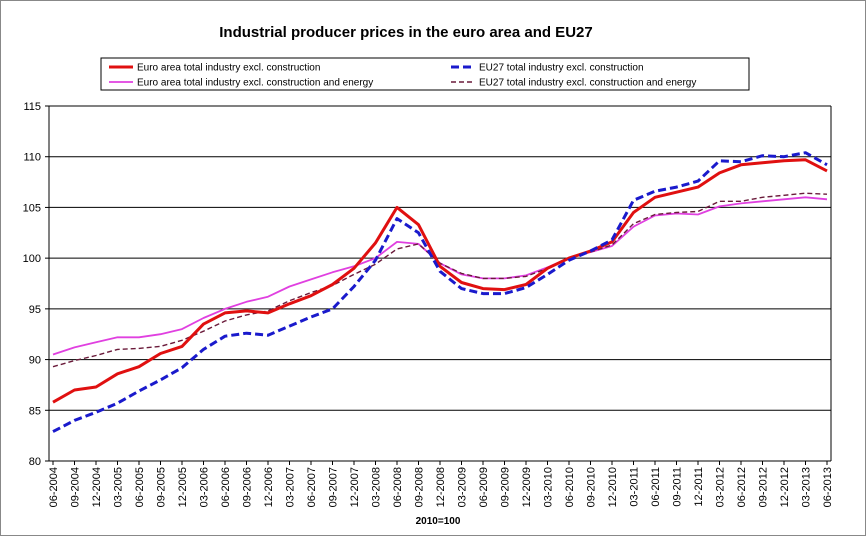 Image resolution: width=866 pixels, height=537 pixels. I want to click on x-tick-label: 06-2011, so click(656, 487).